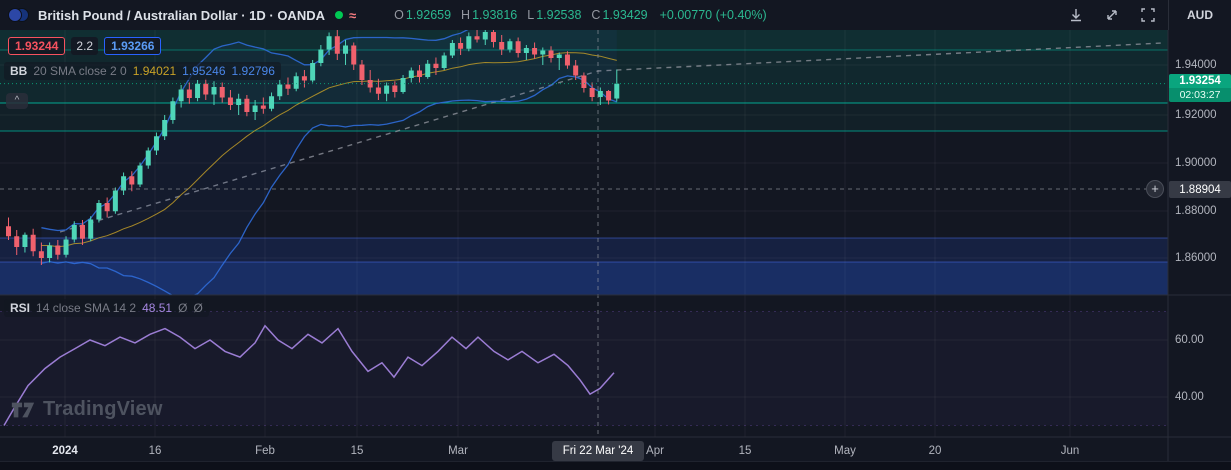 The width and height of the screenshot is (1231, 470). What do you see at coordinates (1196, 115) in the screenshot?
I see `price-axis-label: 1.92000` at bounding box center [1196, 115].